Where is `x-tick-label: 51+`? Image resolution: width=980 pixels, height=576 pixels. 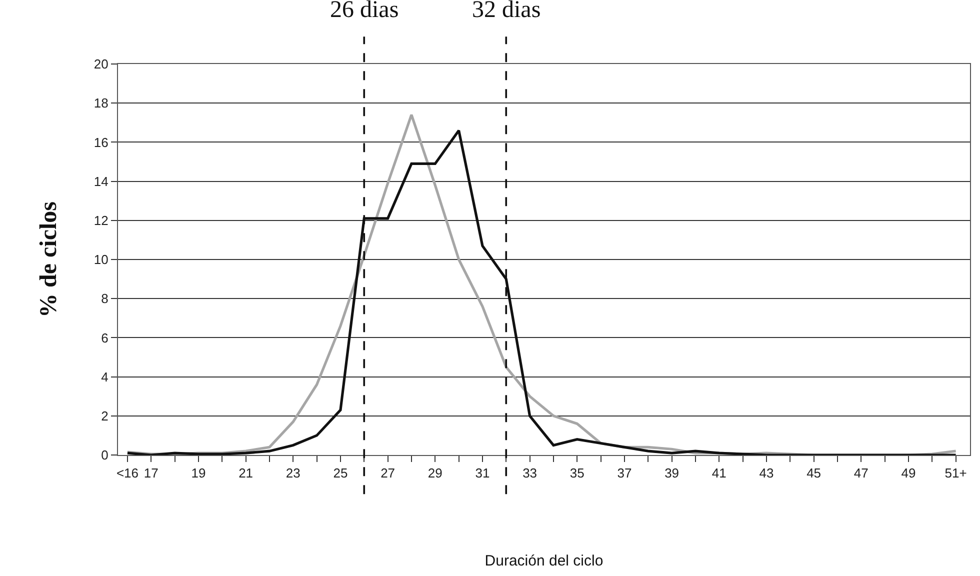 x-tick-label: 51+ is located at coordinates (955, 473).